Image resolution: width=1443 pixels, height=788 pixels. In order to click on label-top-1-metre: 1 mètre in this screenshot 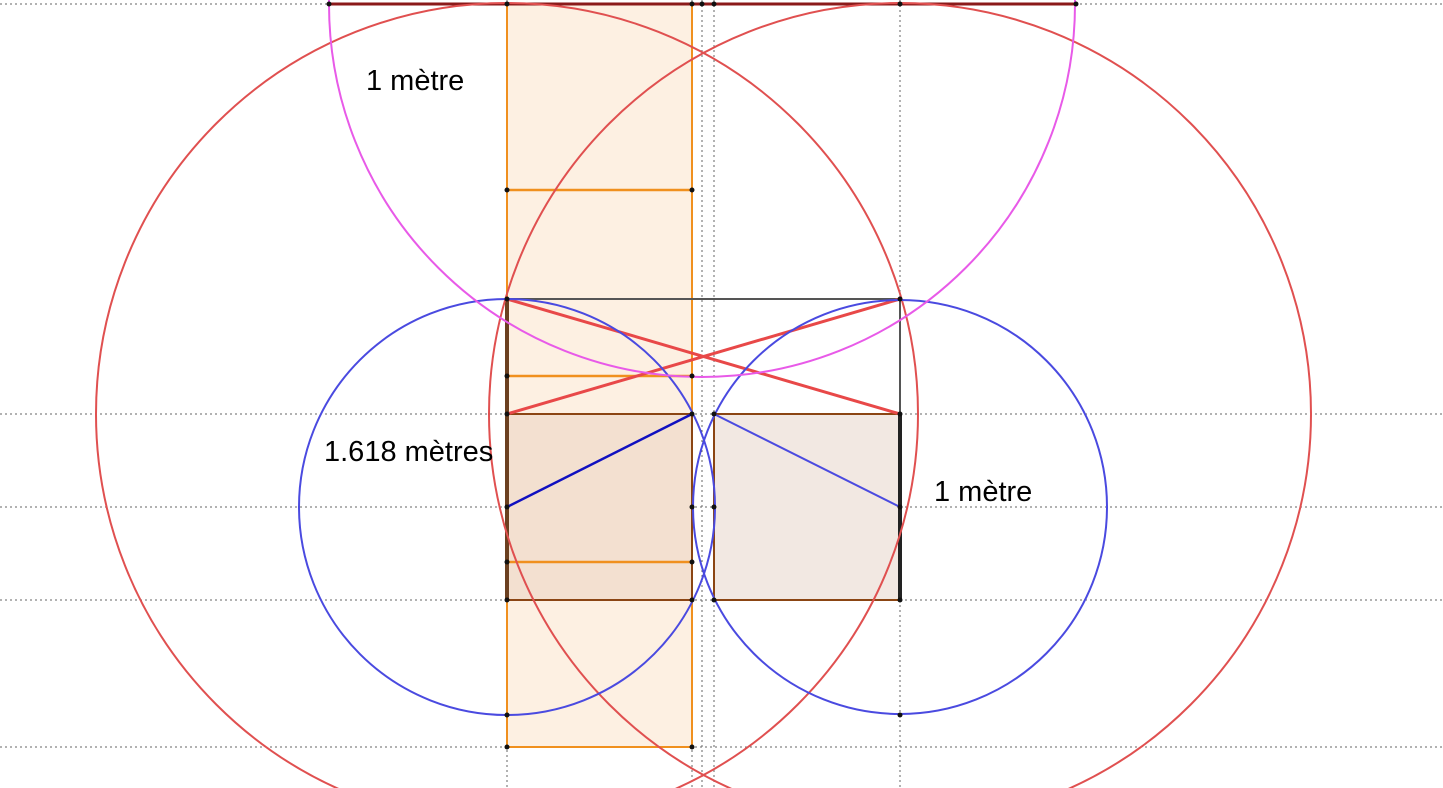, I will do `click(415, 81)`.